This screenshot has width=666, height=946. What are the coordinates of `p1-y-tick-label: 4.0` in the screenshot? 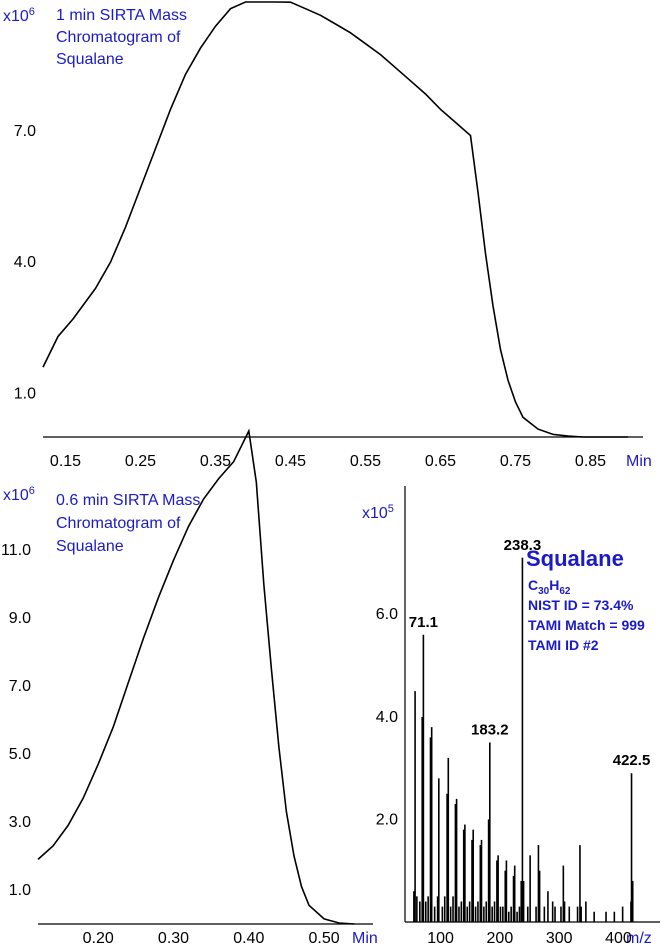 It's located at (25, 262).